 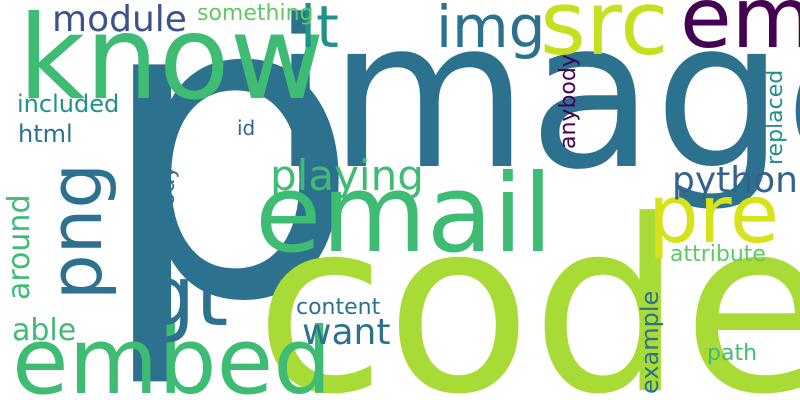 I want to click on word-python: python, so click(x=735, y=181).